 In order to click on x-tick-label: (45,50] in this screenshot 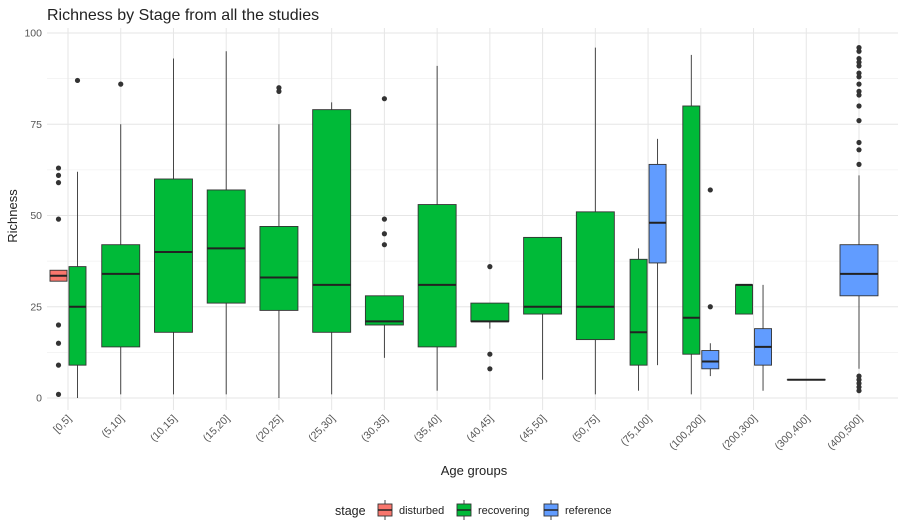, I will do `click(533, 429)`.